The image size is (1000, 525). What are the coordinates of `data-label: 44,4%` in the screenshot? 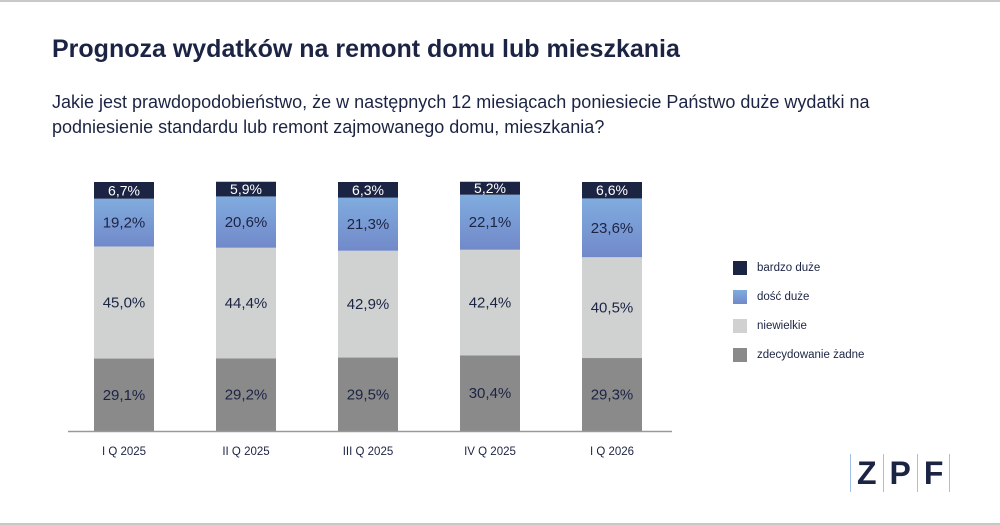 It's located at (246, 303).